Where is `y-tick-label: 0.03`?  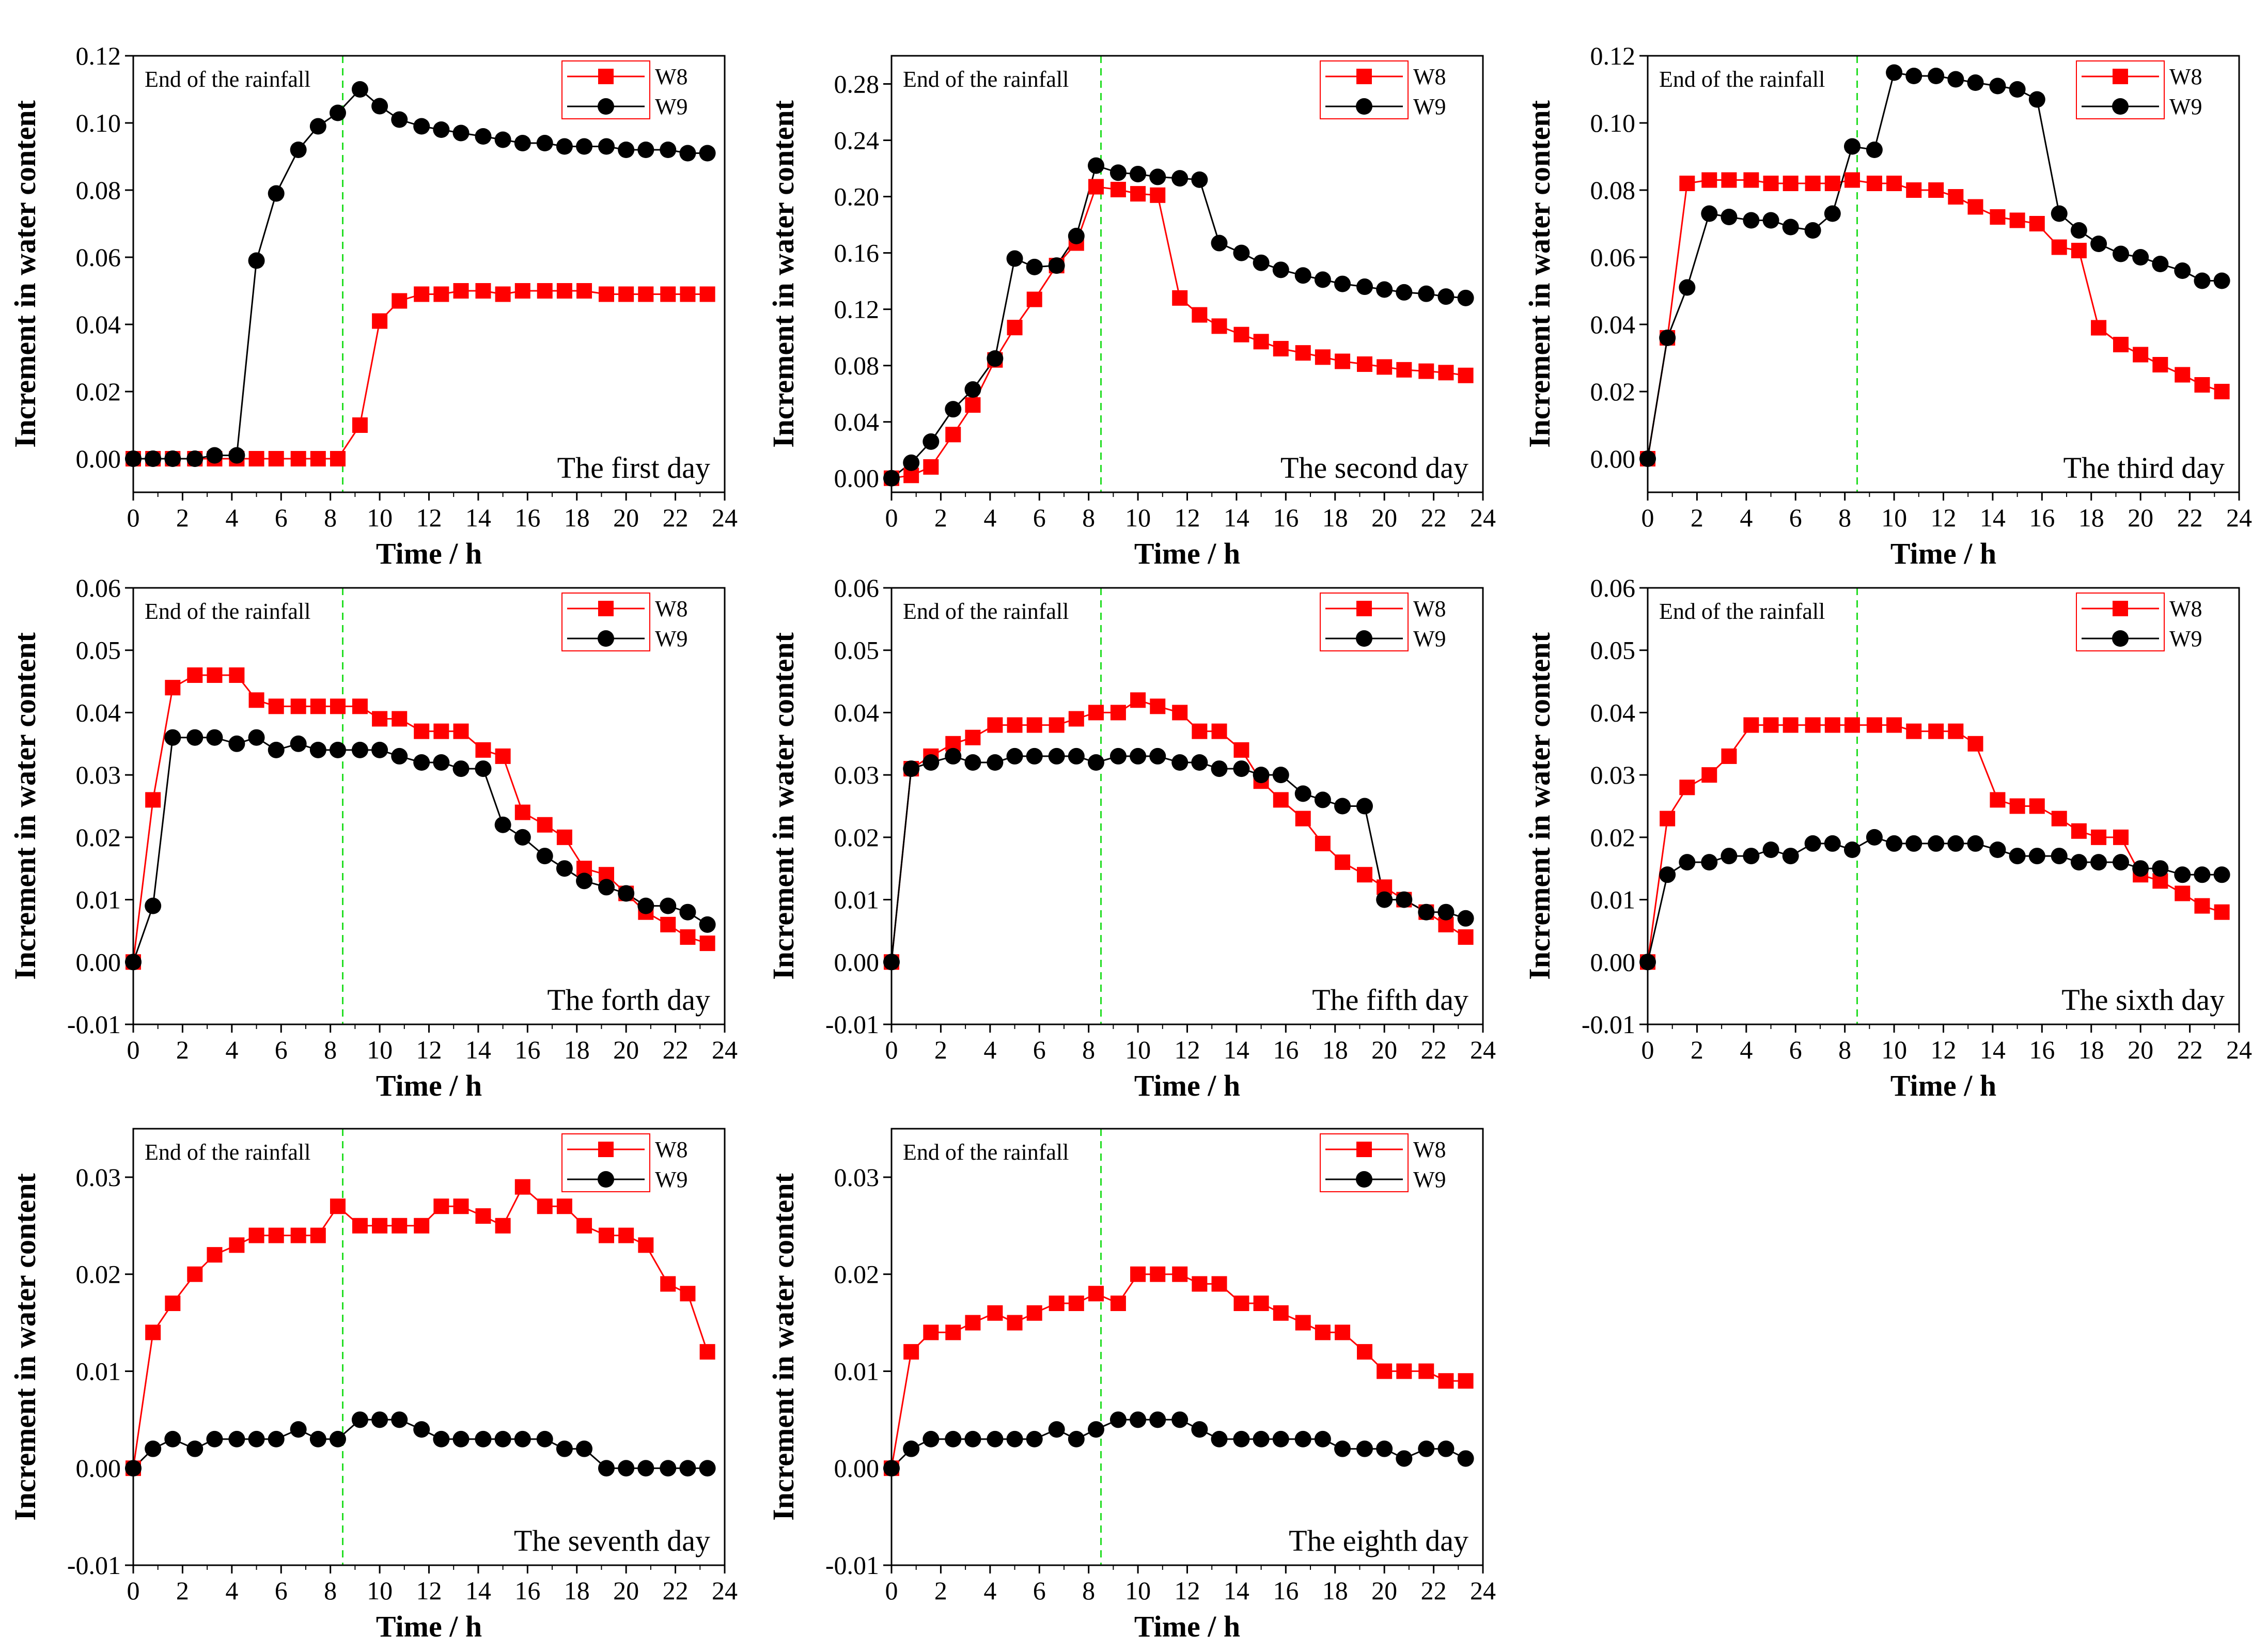
y-tick-label: 0.03 is located at coordinates (1613, 774).